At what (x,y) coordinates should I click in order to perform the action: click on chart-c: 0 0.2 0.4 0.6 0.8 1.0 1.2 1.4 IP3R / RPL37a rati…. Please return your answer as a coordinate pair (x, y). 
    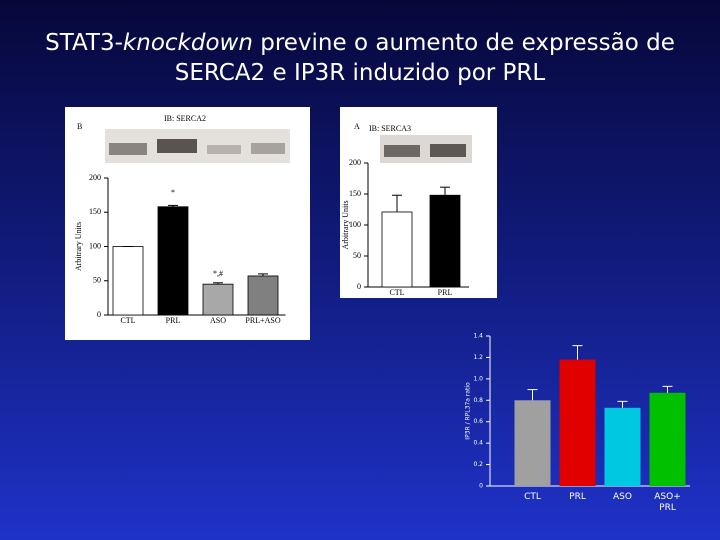
    Looking at the image, I should click on (577, 411).